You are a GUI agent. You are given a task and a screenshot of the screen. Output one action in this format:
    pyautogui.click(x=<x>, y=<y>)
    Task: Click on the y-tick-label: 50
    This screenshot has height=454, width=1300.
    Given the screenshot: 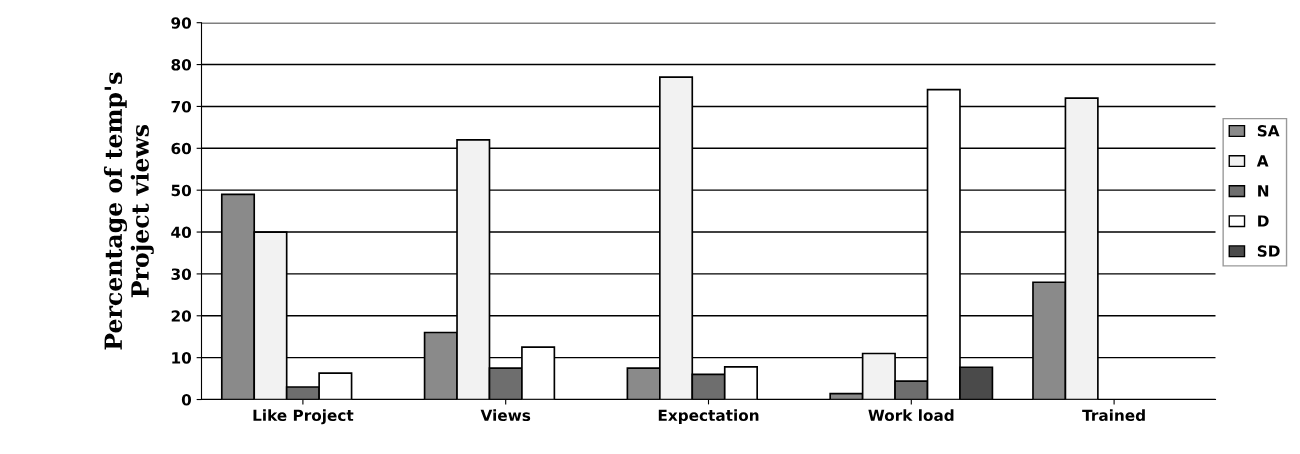 What is the action you would take?
    pyautogui.click(x=181, y=190)
    